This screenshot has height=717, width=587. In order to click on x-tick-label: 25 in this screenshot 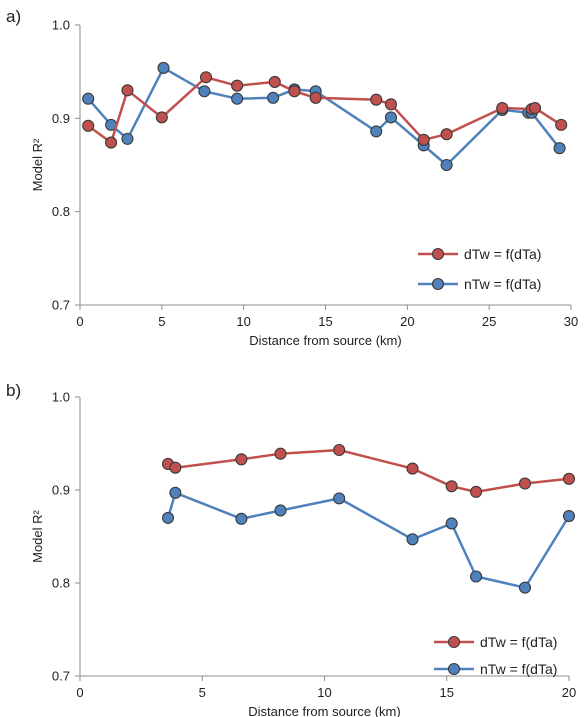, I will do `click(489, 321)`.